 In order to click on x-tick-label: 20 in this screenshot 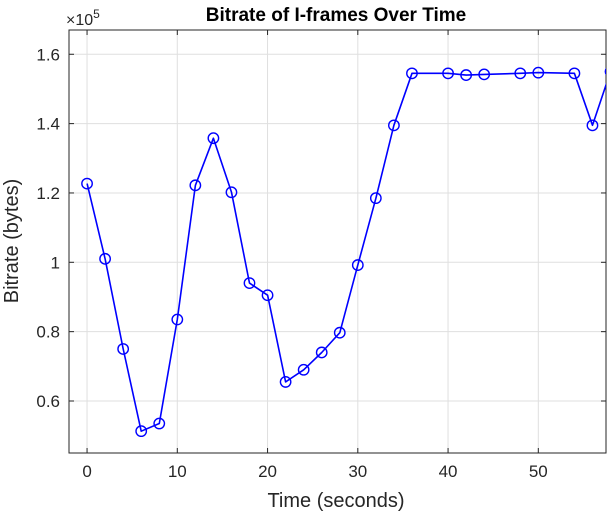, I will do `click(267, 471)`.